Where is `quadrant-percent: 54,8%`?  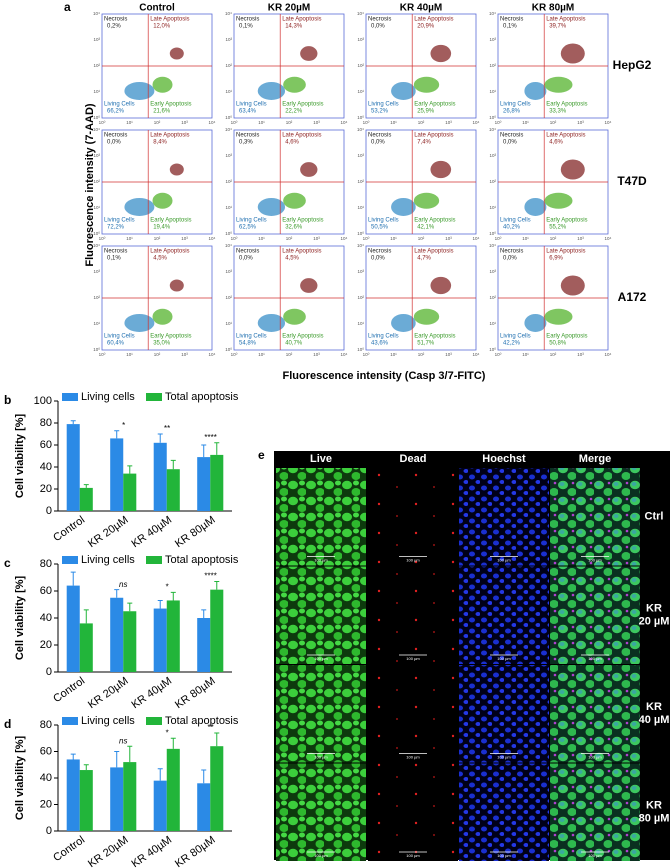 quadrant-percent: 54,8% is located at coordinates (248, 344).